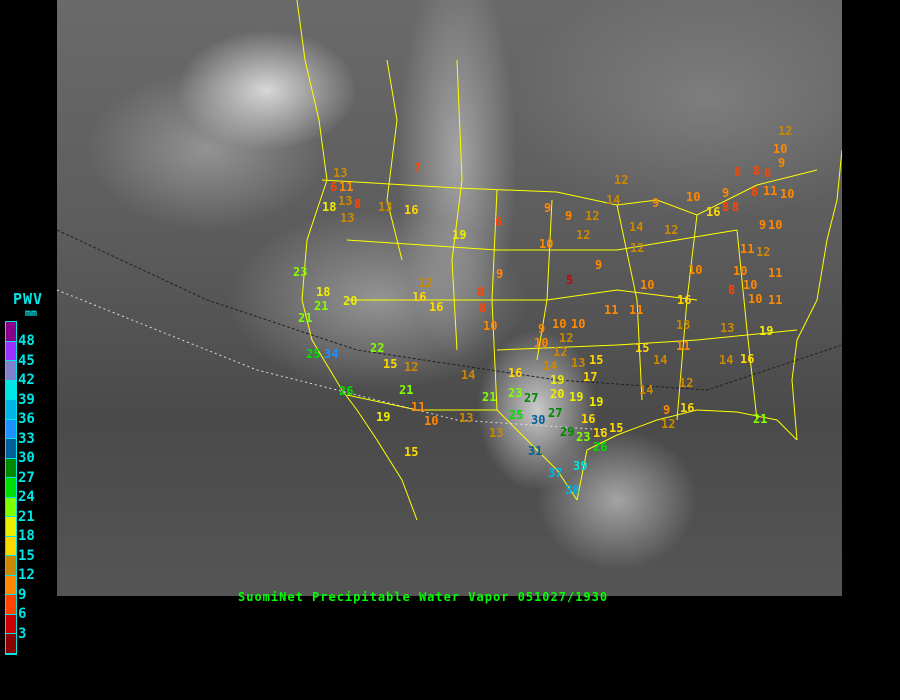  I want to click on legend-tick: 39, so click(26, 399).